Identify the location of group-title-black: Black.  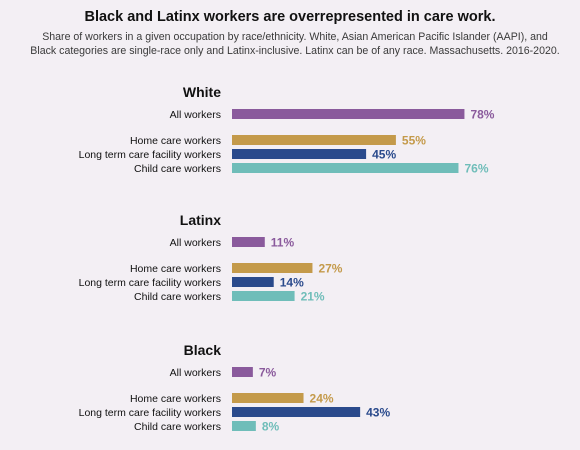
(203, 350).